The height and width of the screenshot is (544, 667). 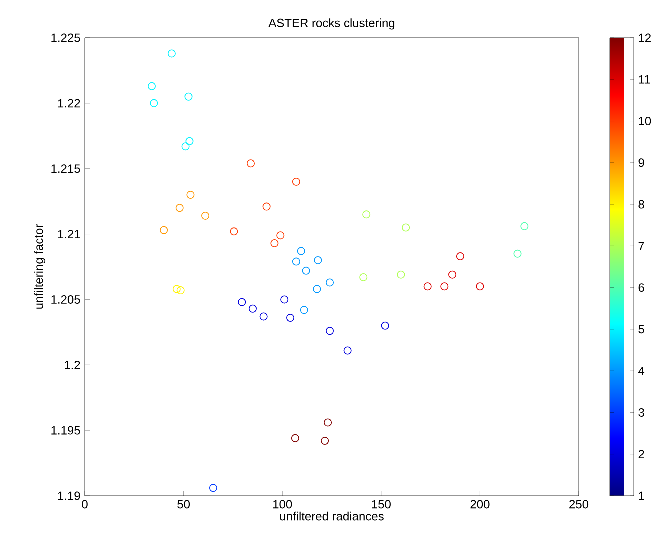 I want to click on y-tick-label: 1.195, so click(x=66, y=430).